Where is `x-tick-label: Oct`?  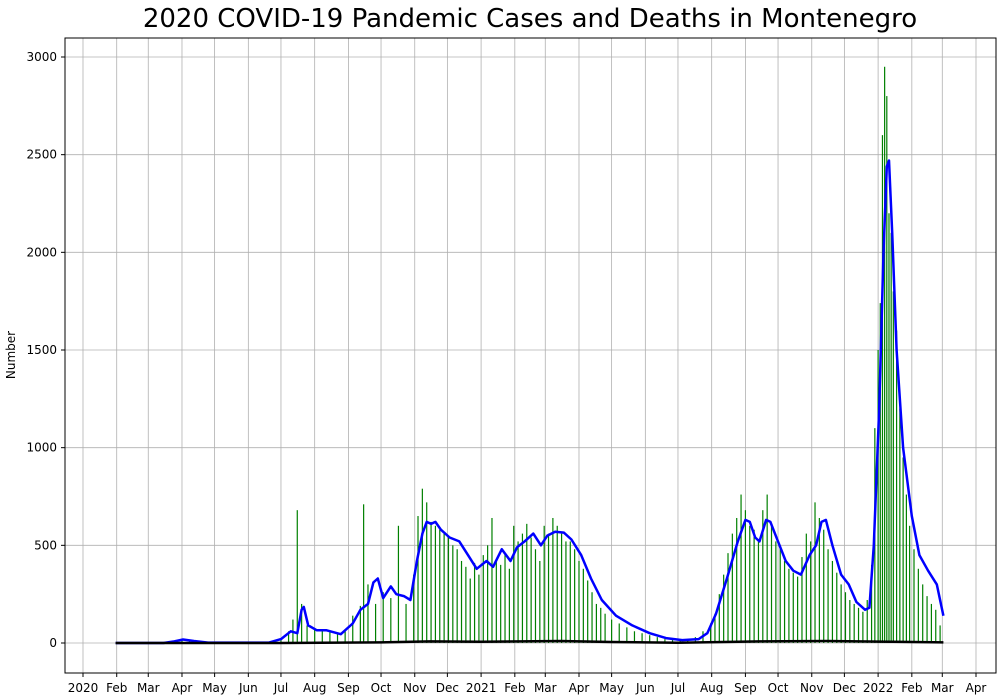 x-tick-label: Oct is located at coordinates (778, 688).